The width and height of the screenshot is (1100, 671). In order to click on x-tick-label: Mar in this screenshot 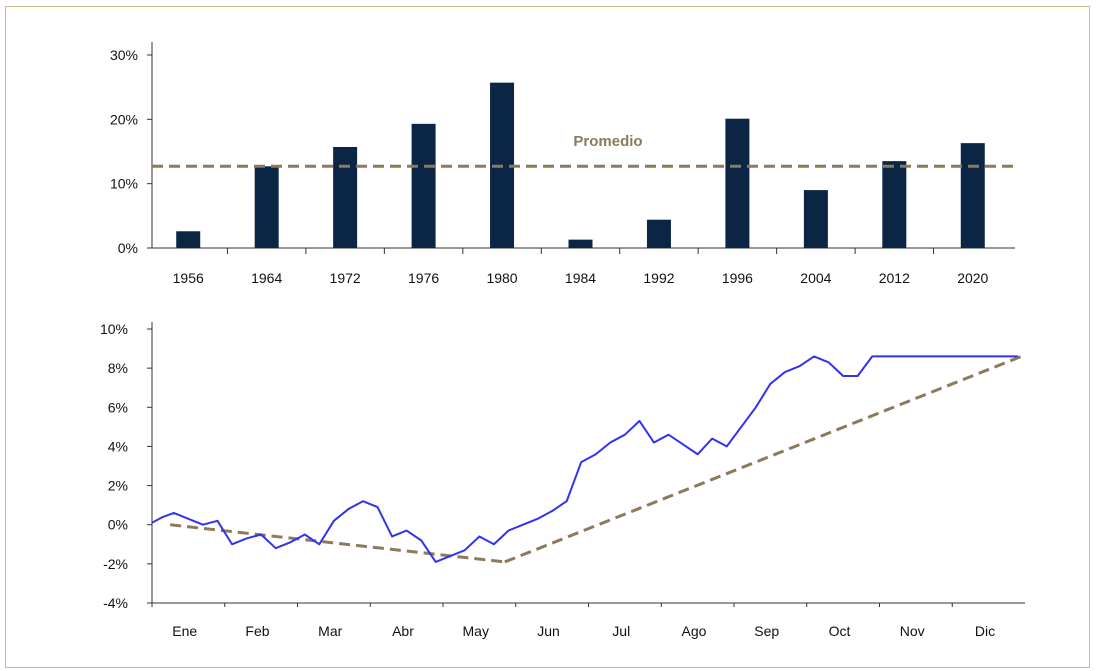, I will do `click(330, 631)`.